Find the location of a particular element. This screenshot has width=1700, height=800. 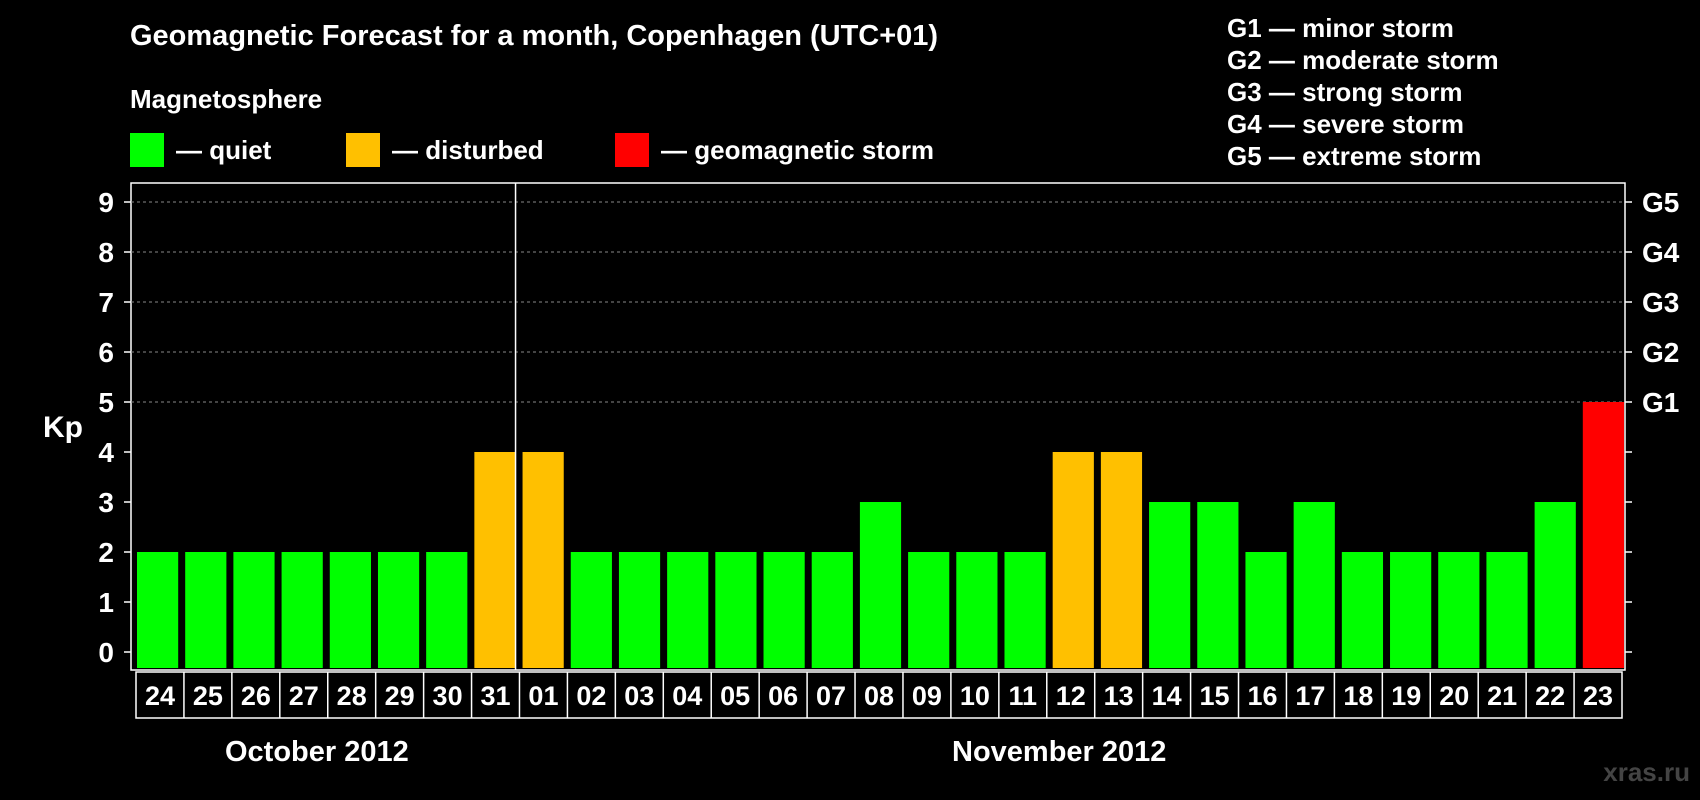

x-tick-label: 21 is located at coordinates (1502, 696).